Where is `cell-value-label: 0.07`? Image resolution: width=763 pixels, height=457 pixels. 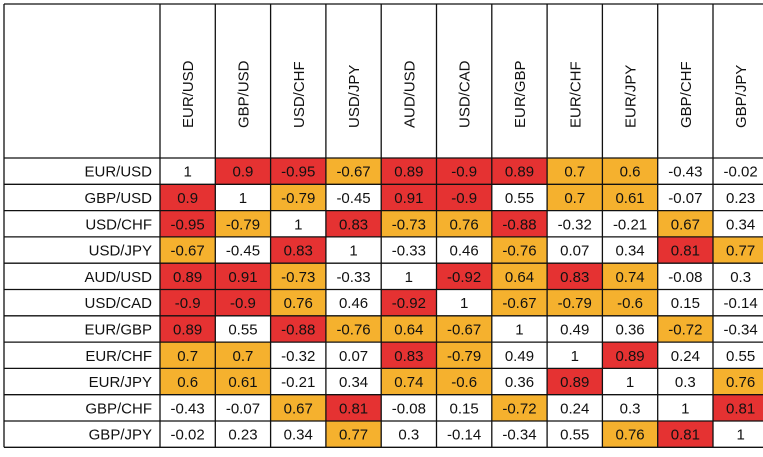
cell-value-label: 0.07 is located at coordinates (353, 356).